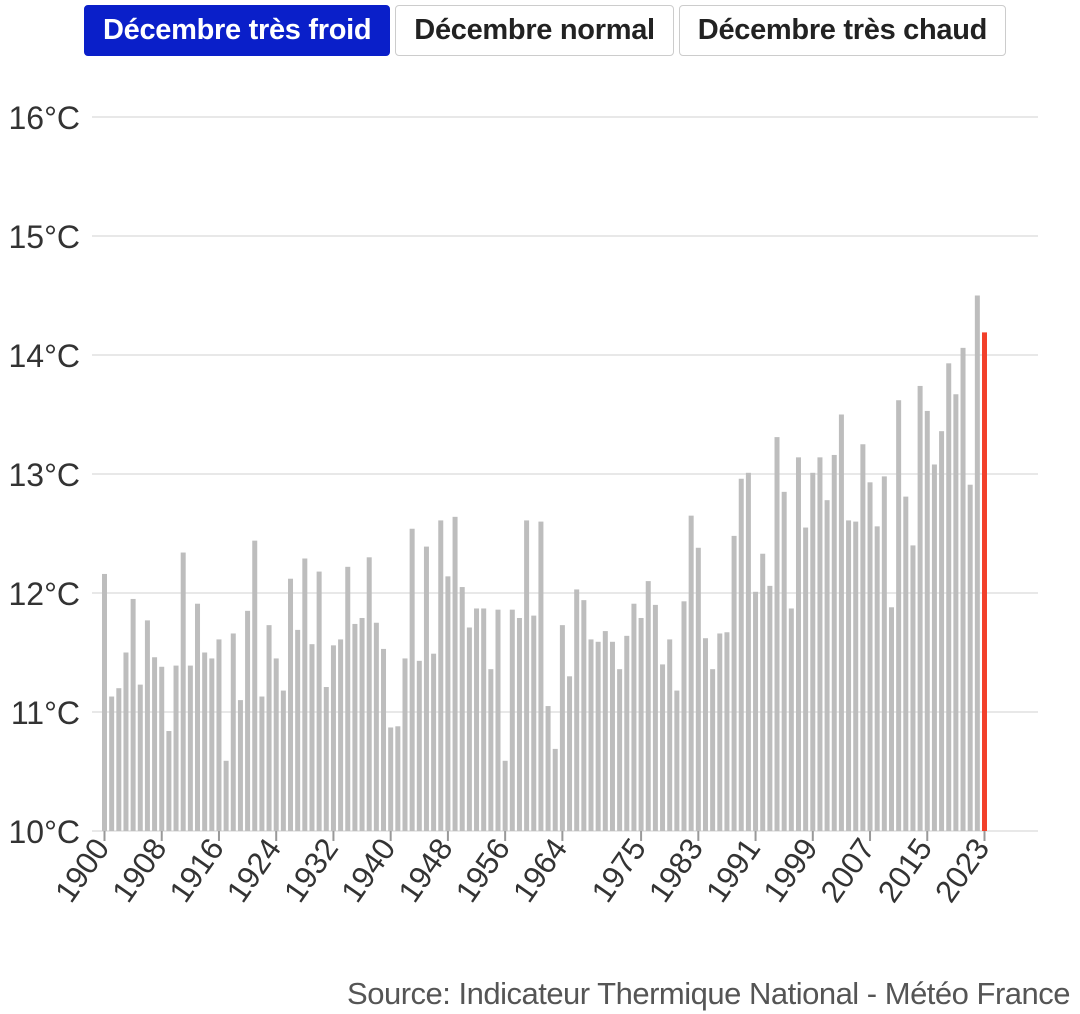 The height and width of the screenshot is (1014, 1080). I want to click on x-tick-label: 2023, so click(962, 870).